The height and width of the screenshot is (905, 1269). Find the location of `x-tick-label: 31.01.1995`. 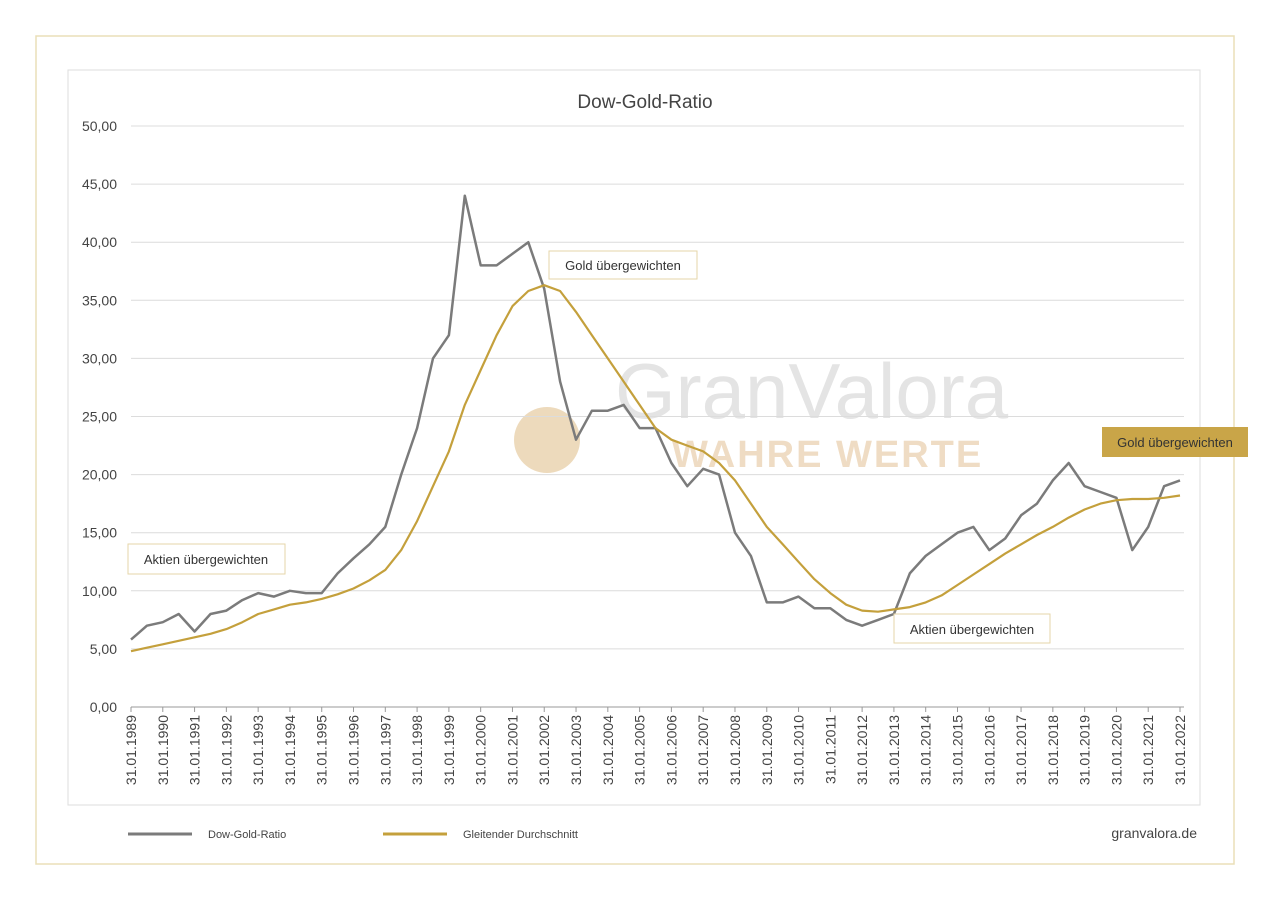

x-tick-label: 31.01.1995 is located at coordinates (322, 750).